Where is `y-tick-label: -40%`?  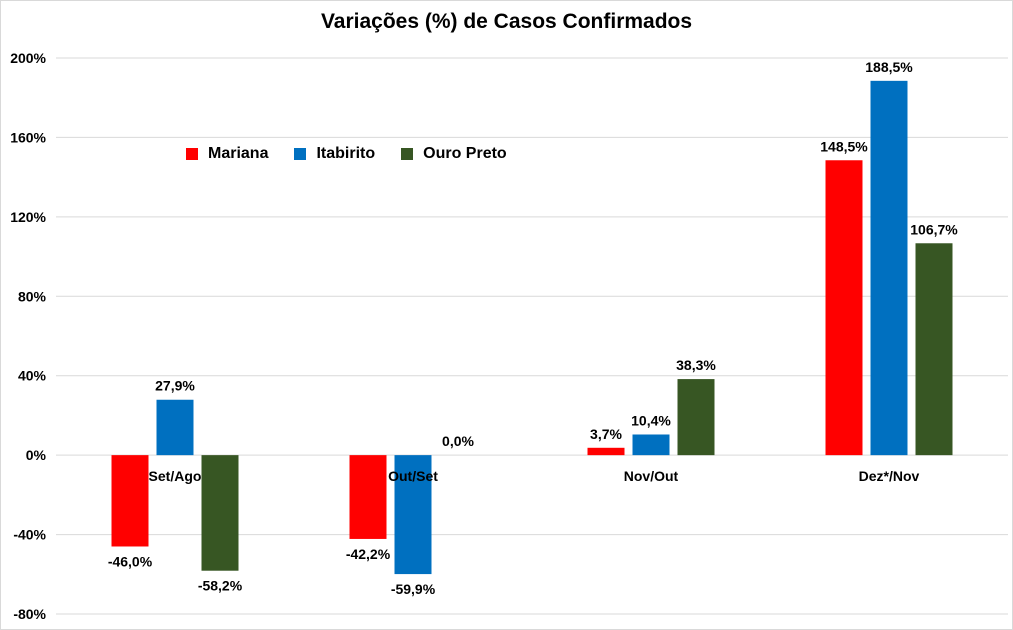 y-tick-label: -40% is located at coordinates (29, 535).